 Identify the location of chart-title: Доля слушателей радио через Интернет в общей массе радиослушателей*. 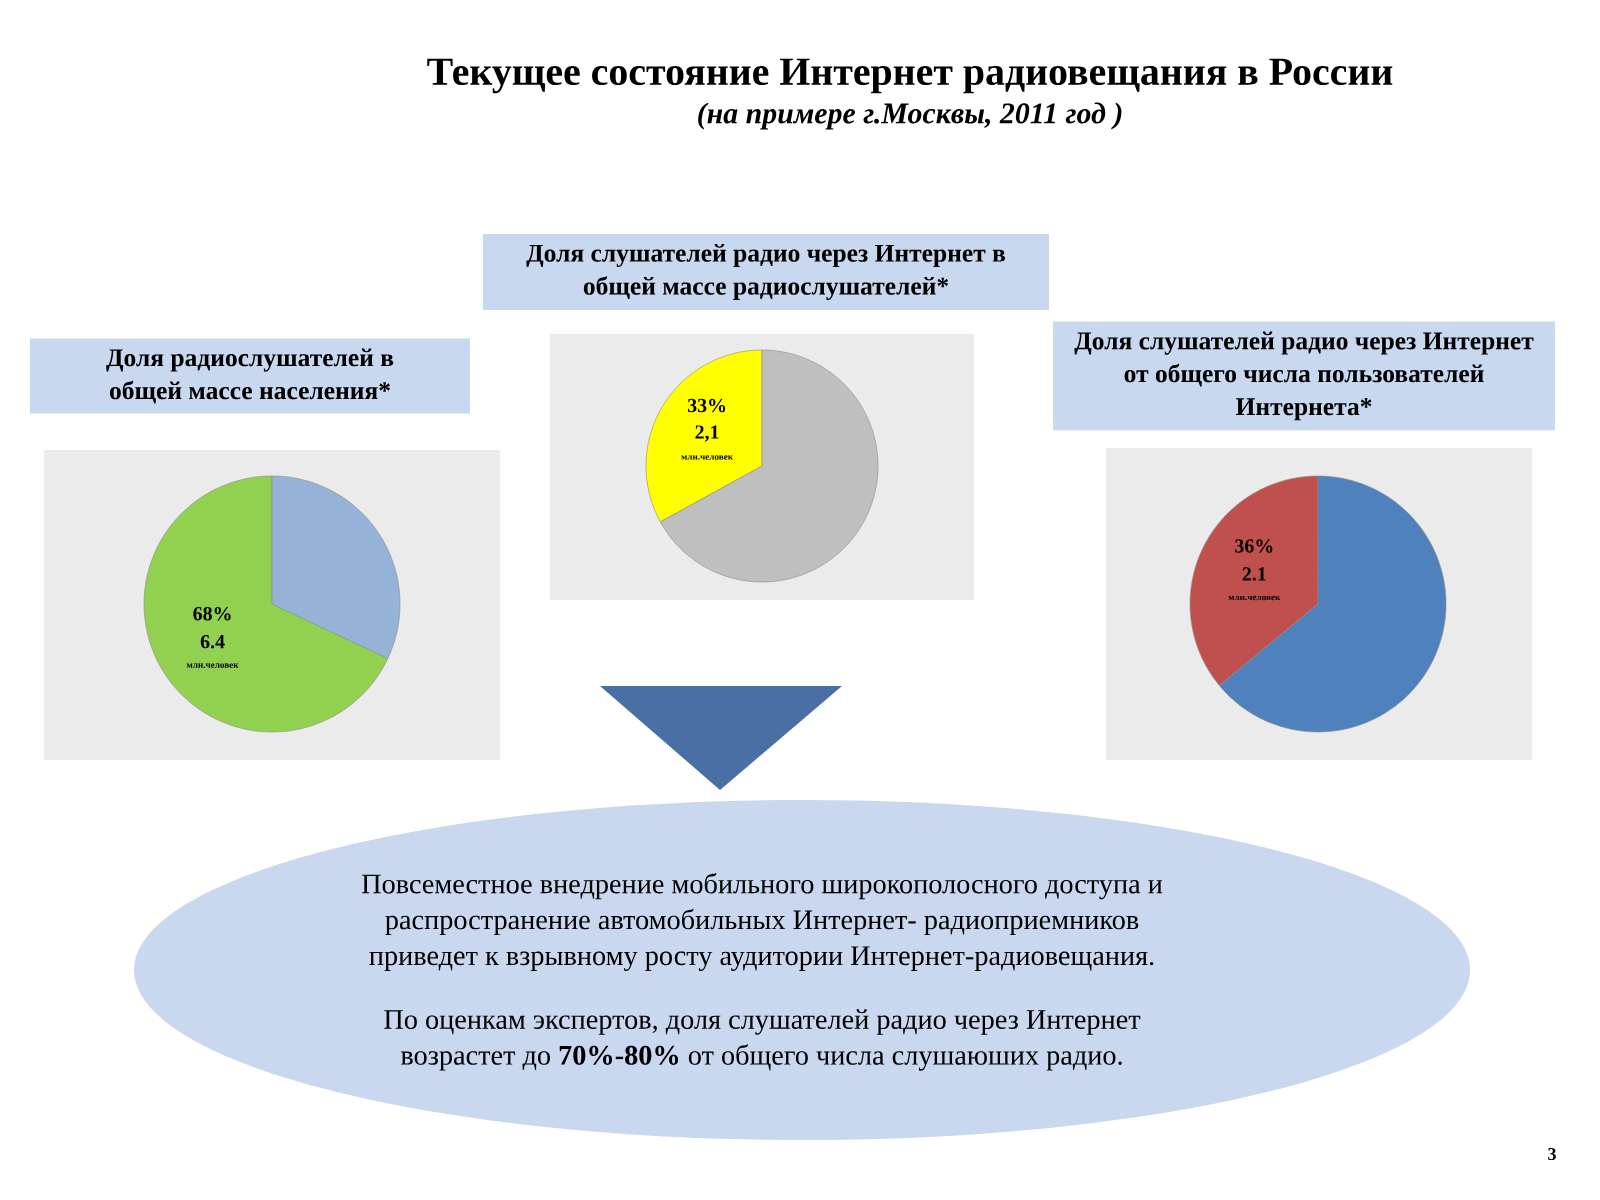
(766, 272).